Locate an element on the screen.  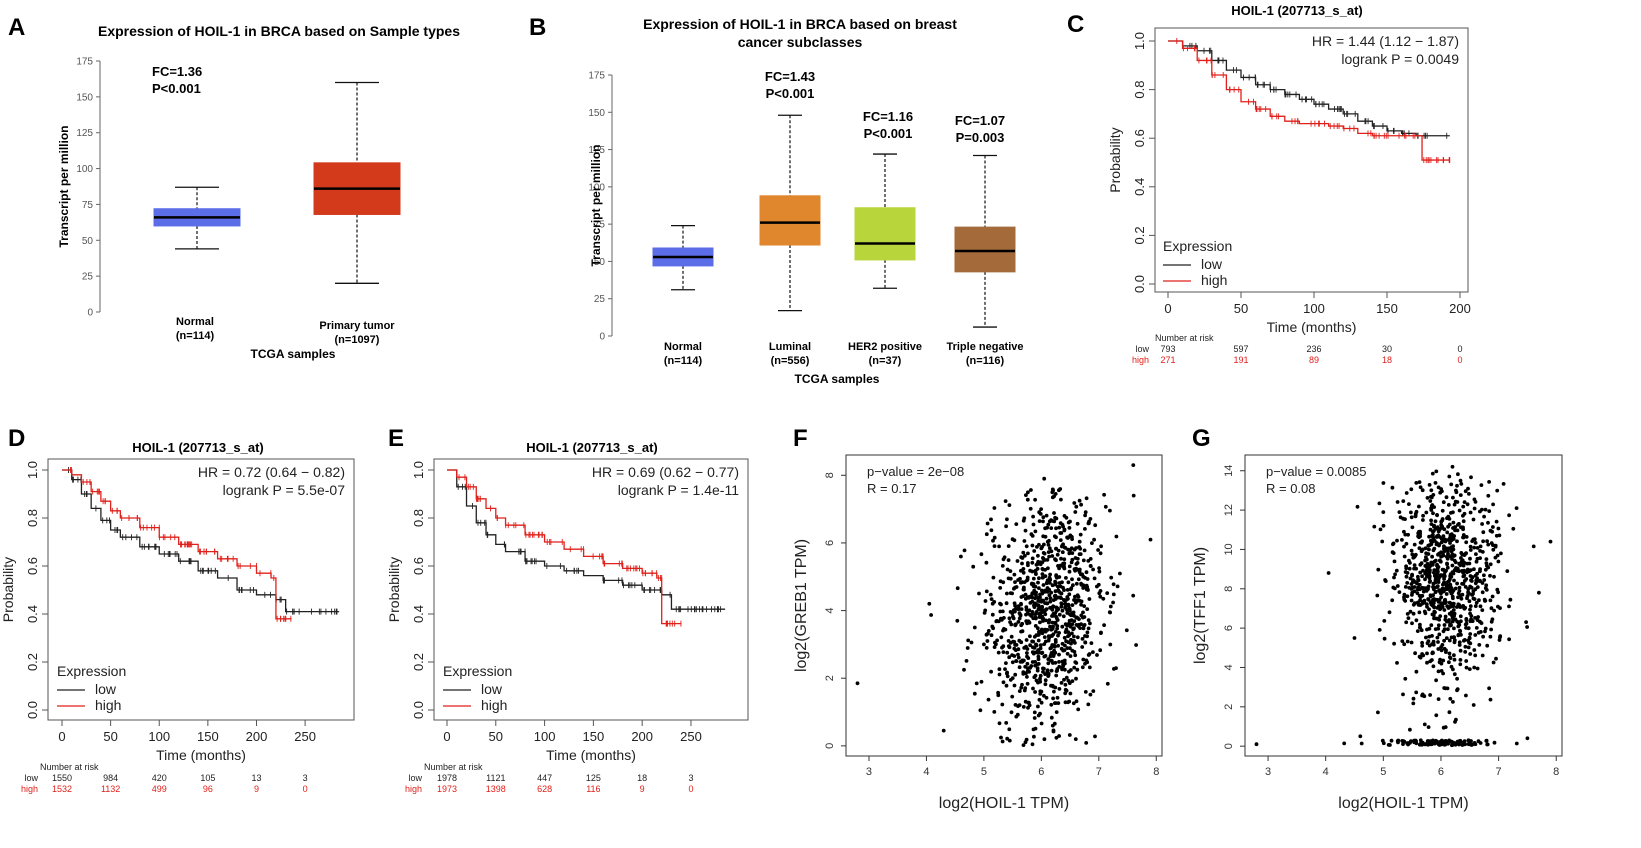
risk-count: 1132 is located at coordinates (110, 789).